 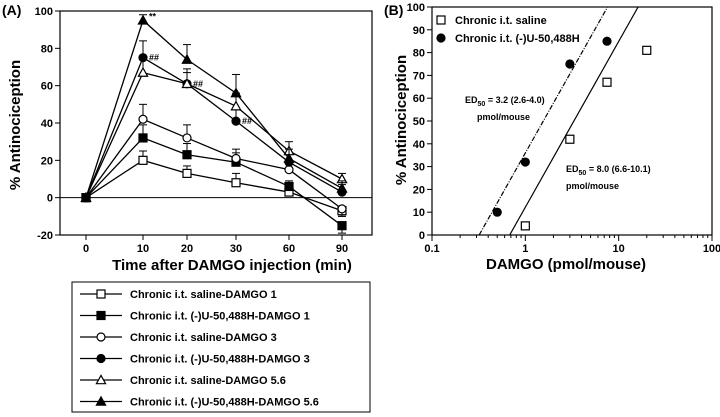 What do you see at coordinates (419, 99) in the screenshot?
I see `panel-b-ytick-label: 60` at bounding box center [419, 99].